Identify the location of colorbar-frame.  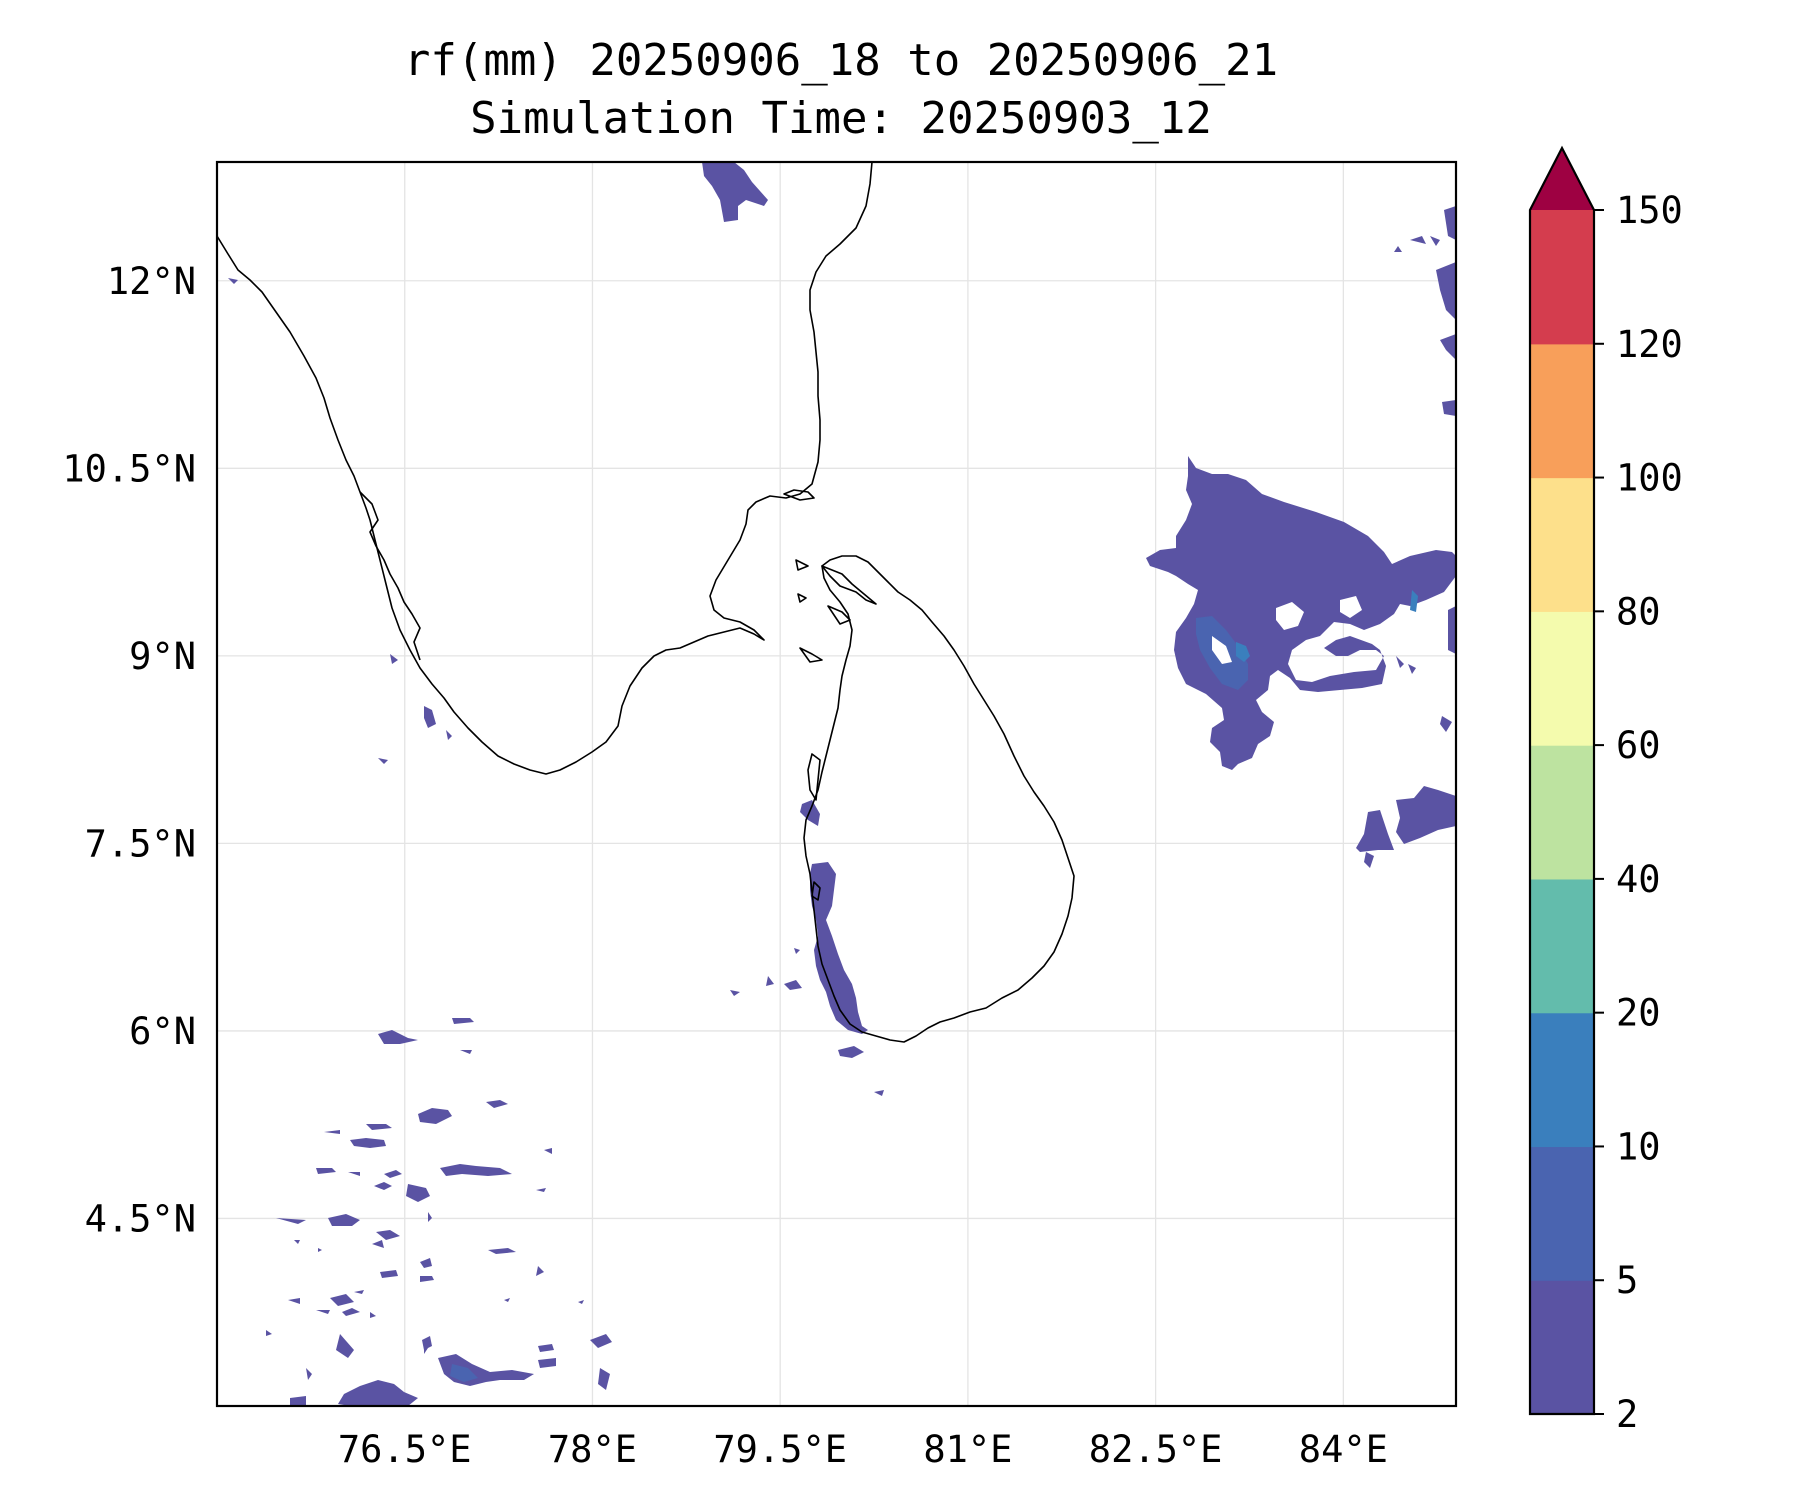
(1562, 780).